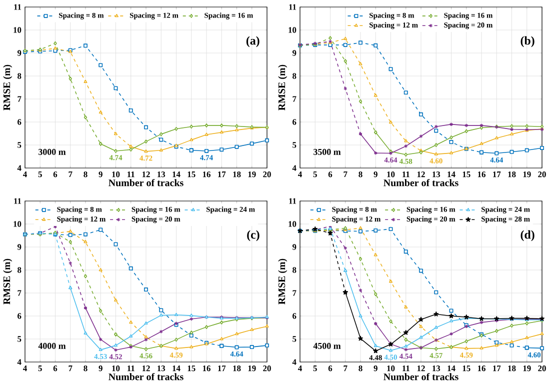 The image size is (550, 389). I want to click on annotation: 3000 m, so click(52, 151).